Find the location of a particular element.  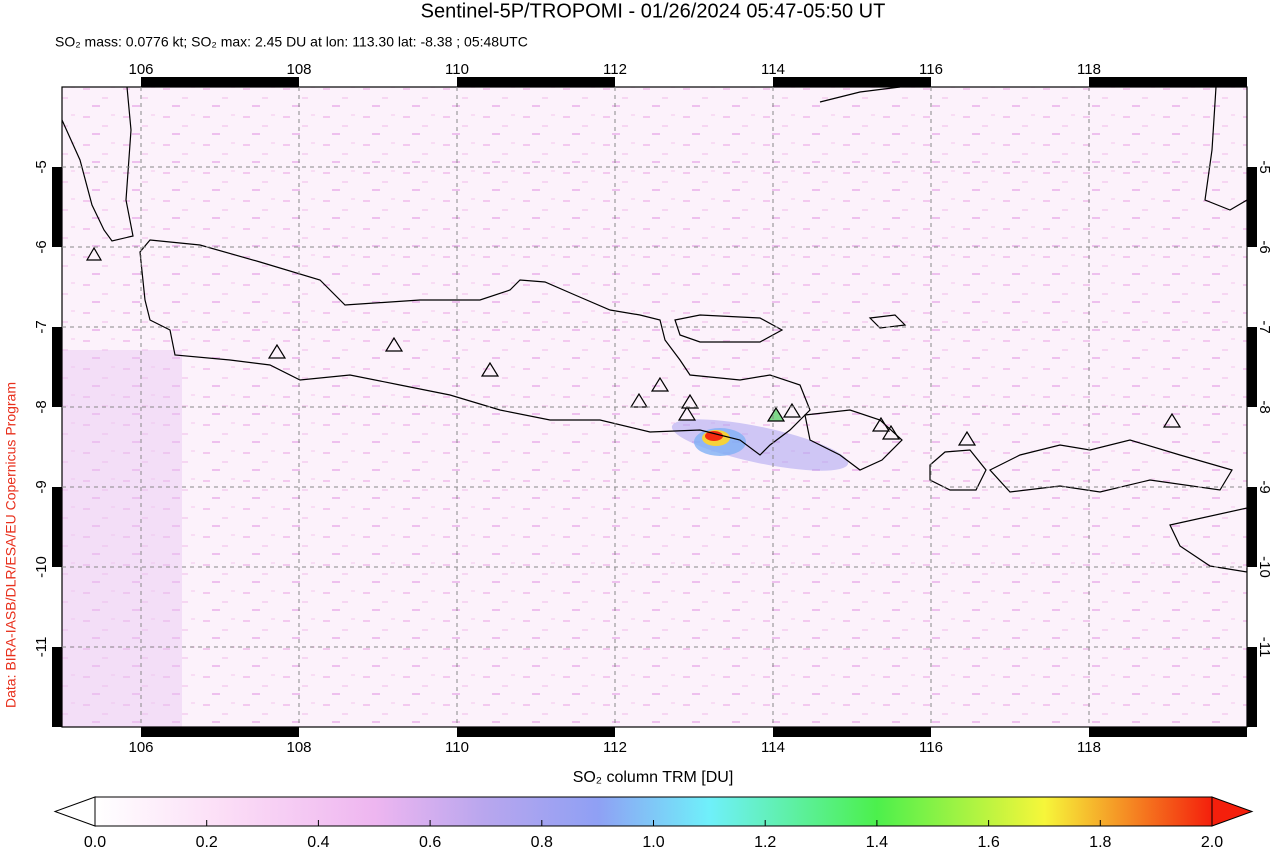

noise-band is located at coordinates (122, 538).